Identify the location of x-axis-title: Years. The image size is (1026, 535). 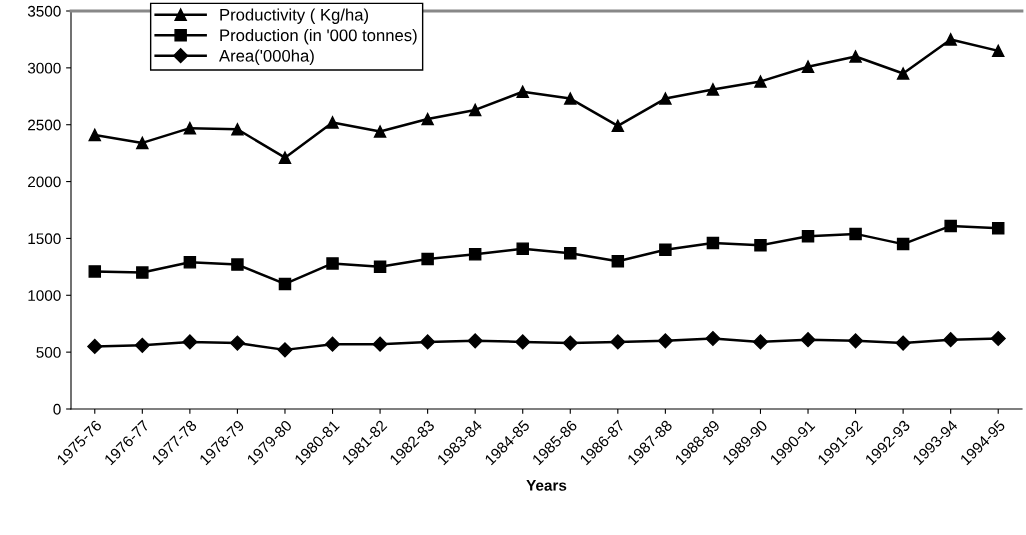
(546, 485).